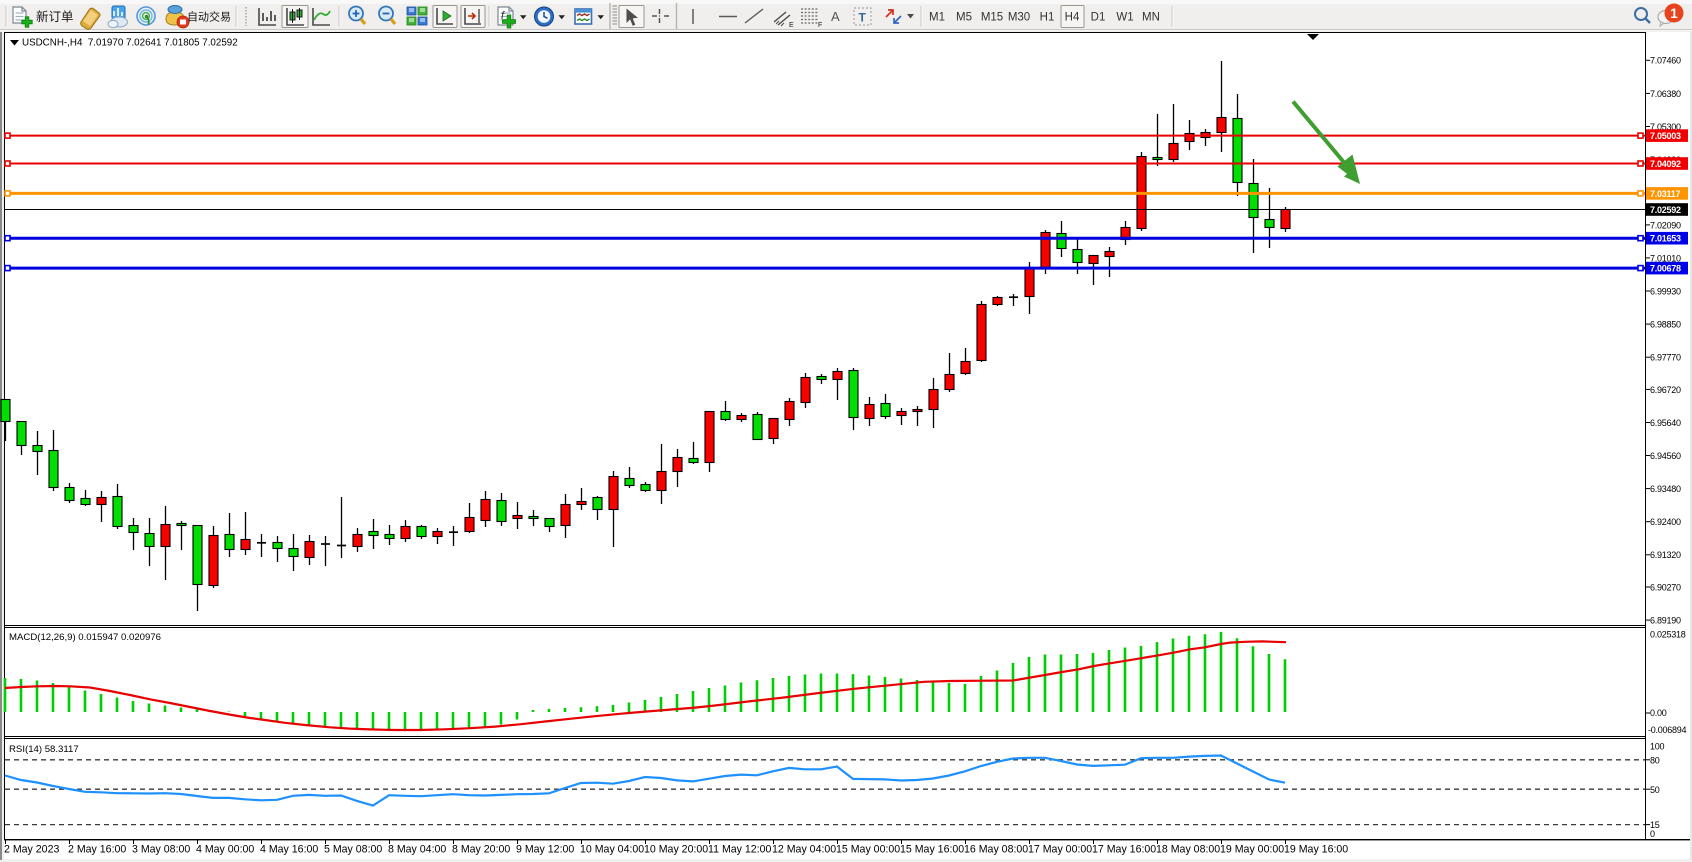 Image resolution: width=1692 pixels, height=862 pixels. What do you see at coordinates (1019, 18) in the screenshot?
I see `svg-text: M30` at bounding box center [1019, 18].